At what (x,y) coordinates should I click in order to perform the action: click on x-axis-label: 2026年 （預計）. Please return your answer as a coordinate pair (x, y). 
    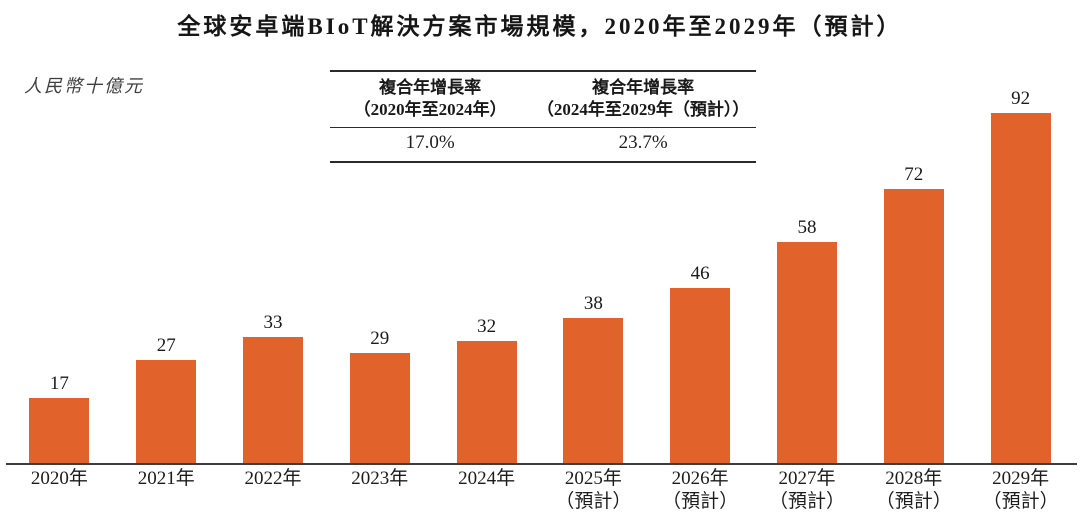
    Looking at the image, I should click on (700, 490).